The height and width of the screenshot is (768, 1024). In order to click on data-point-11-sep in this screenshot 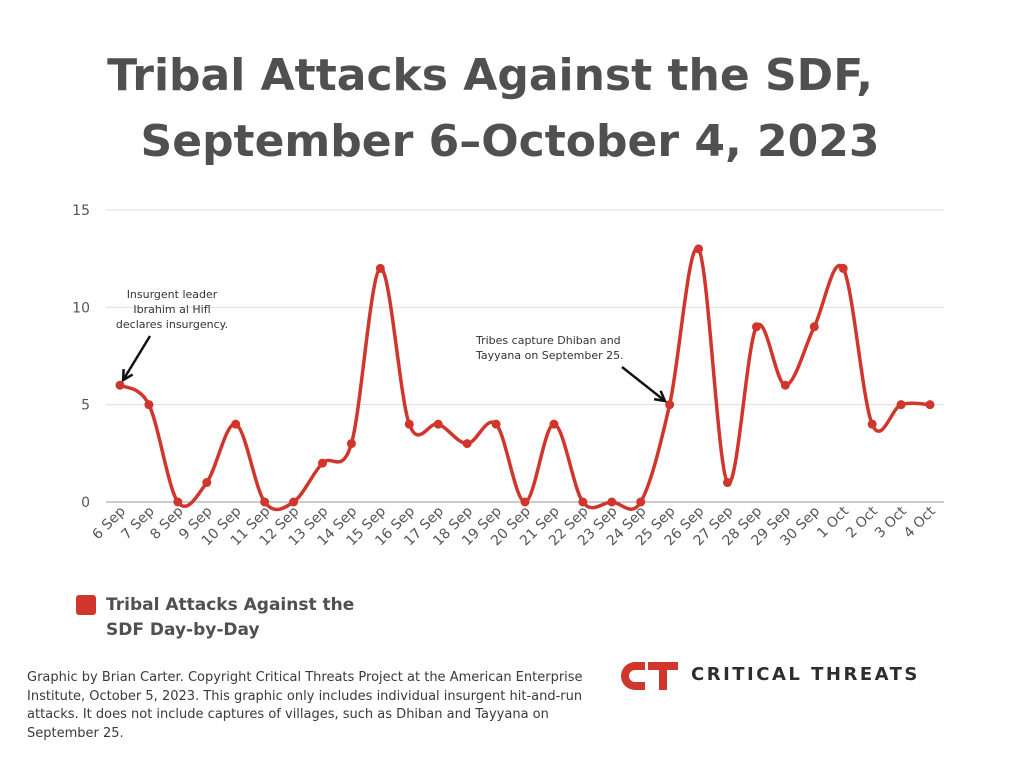, I will do `click(265, 502)`.